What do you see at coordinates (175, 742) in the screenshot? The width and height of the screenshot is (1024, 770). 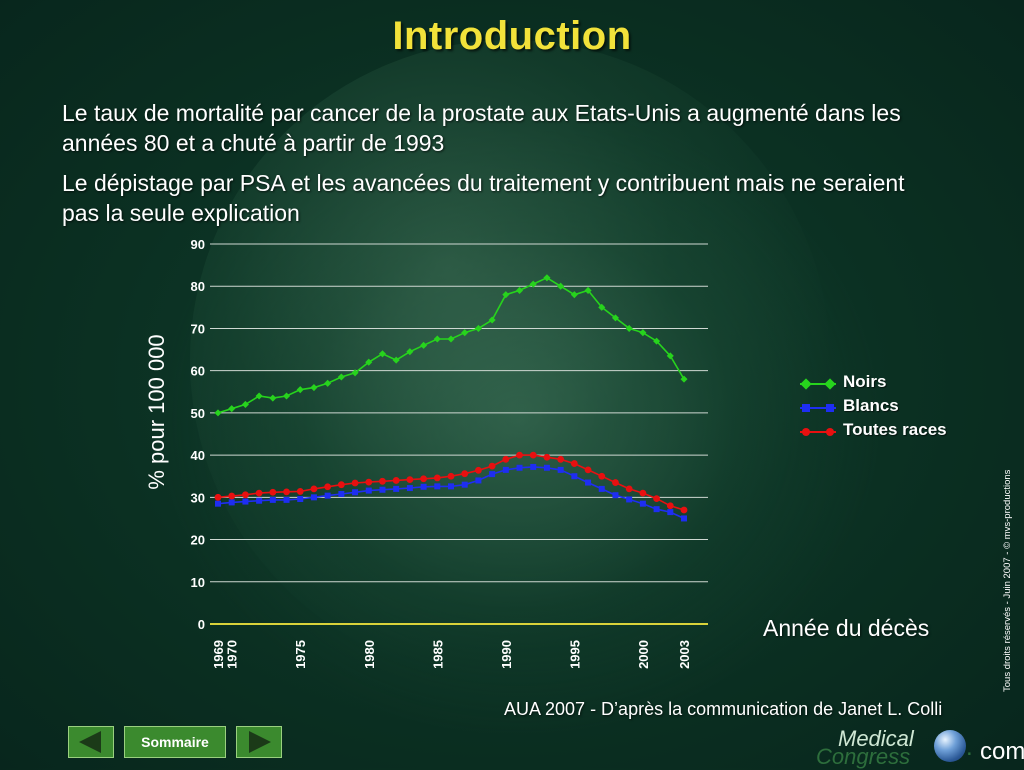 I see `sommaire-button: Sommaire` at bounding box center [175, 742].